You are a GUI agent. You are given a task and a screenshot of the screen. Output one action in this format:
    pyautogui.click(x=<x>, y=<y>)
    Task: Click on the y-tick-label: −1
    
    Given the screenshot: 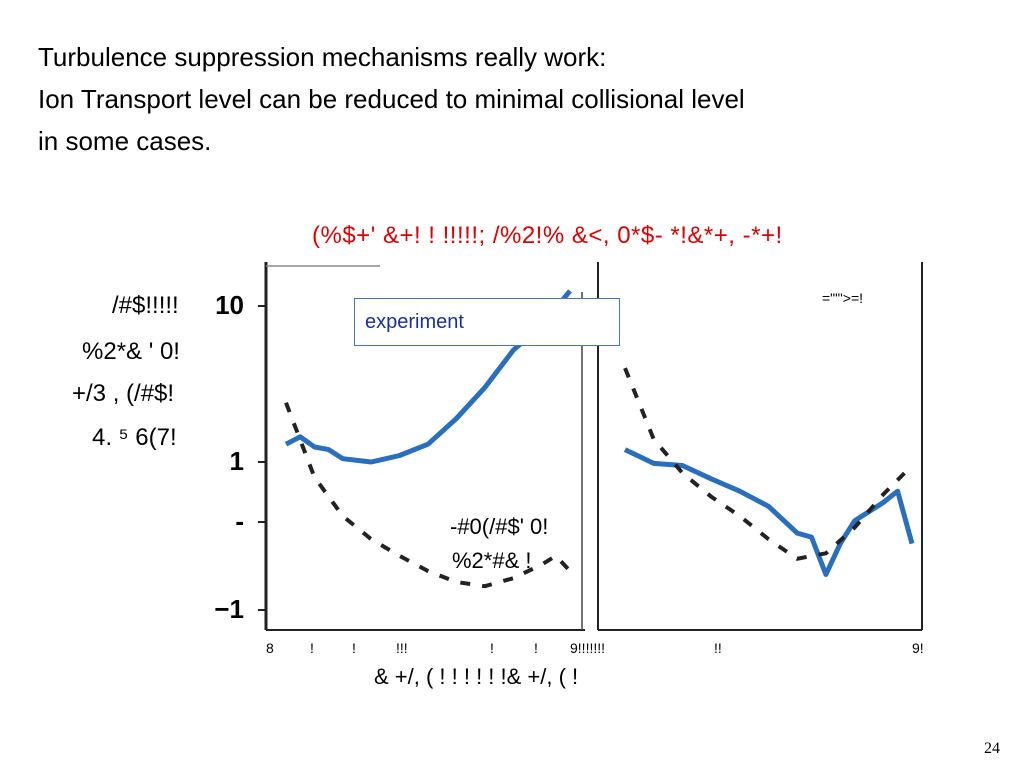 What is the action you would take?
    pyautogui.click(x=229, y=609)
    